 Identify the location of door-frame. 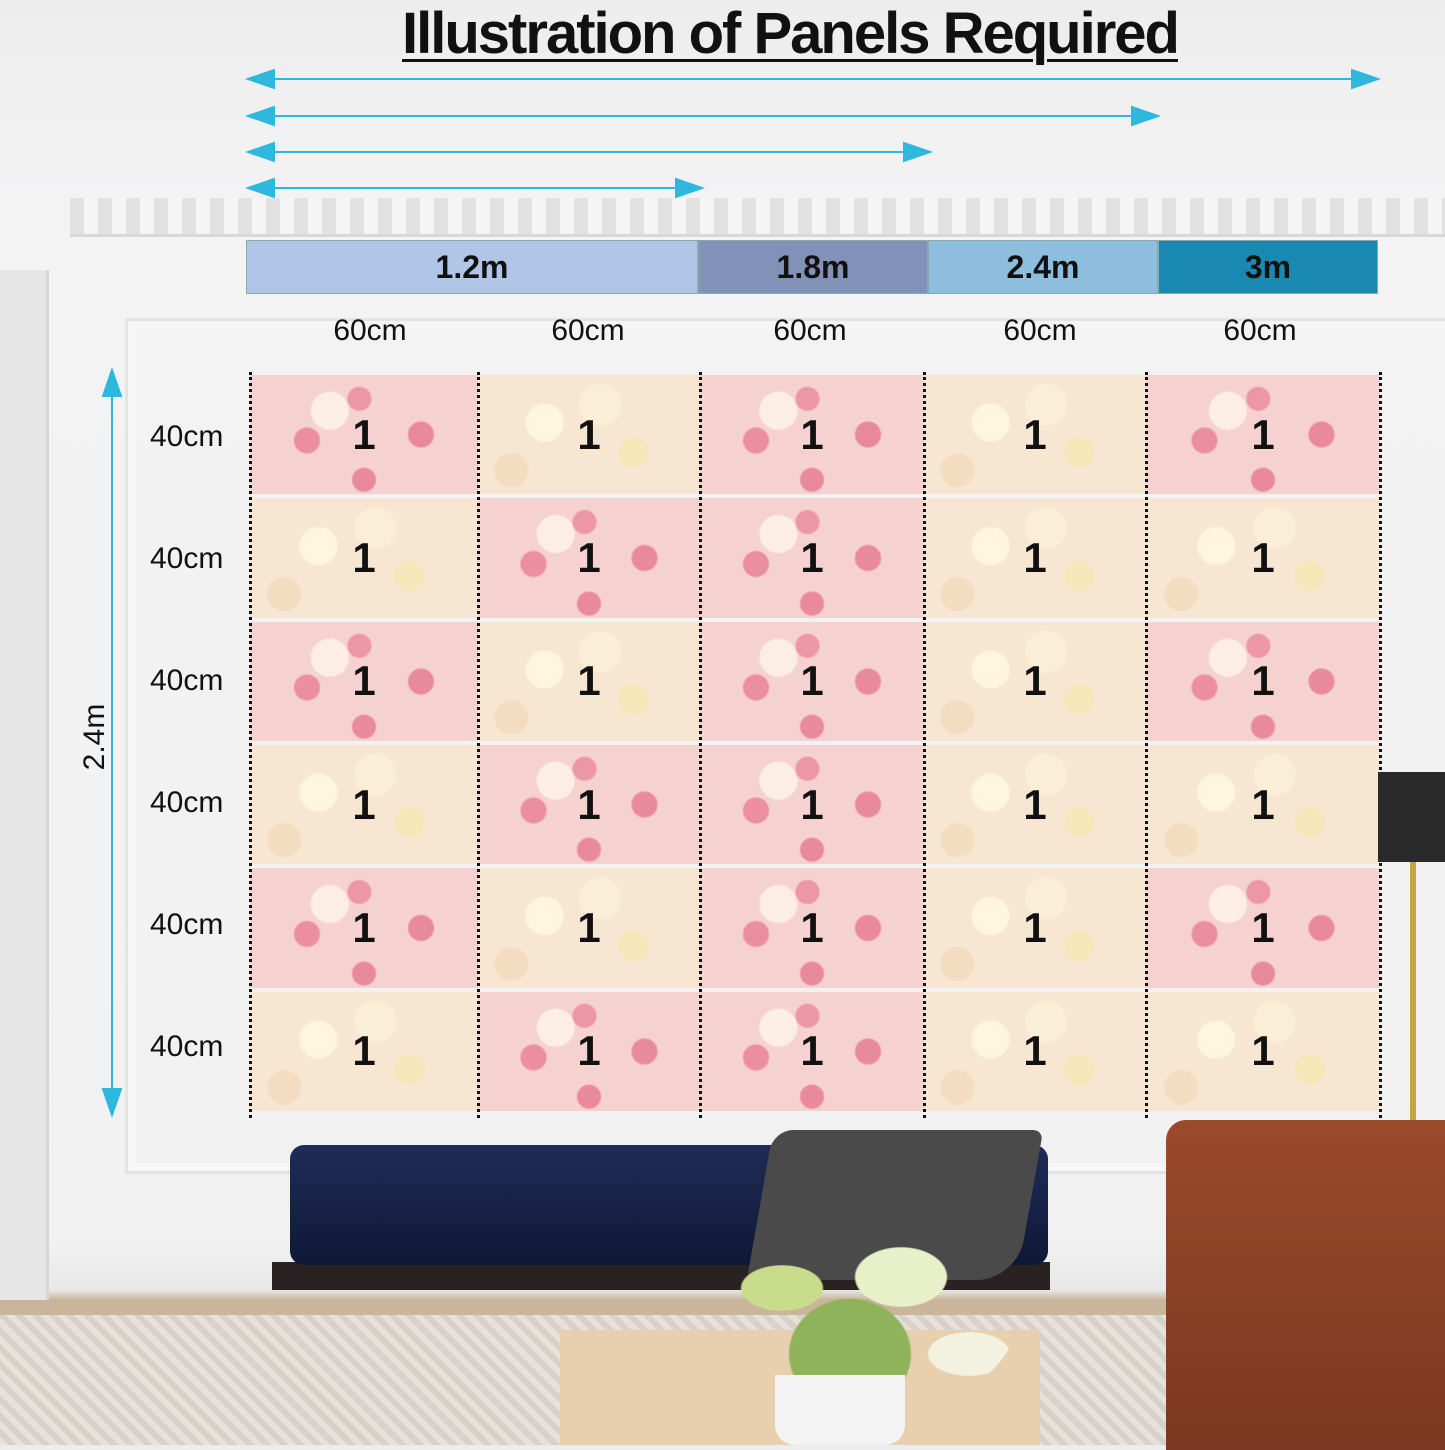
(24, 785).